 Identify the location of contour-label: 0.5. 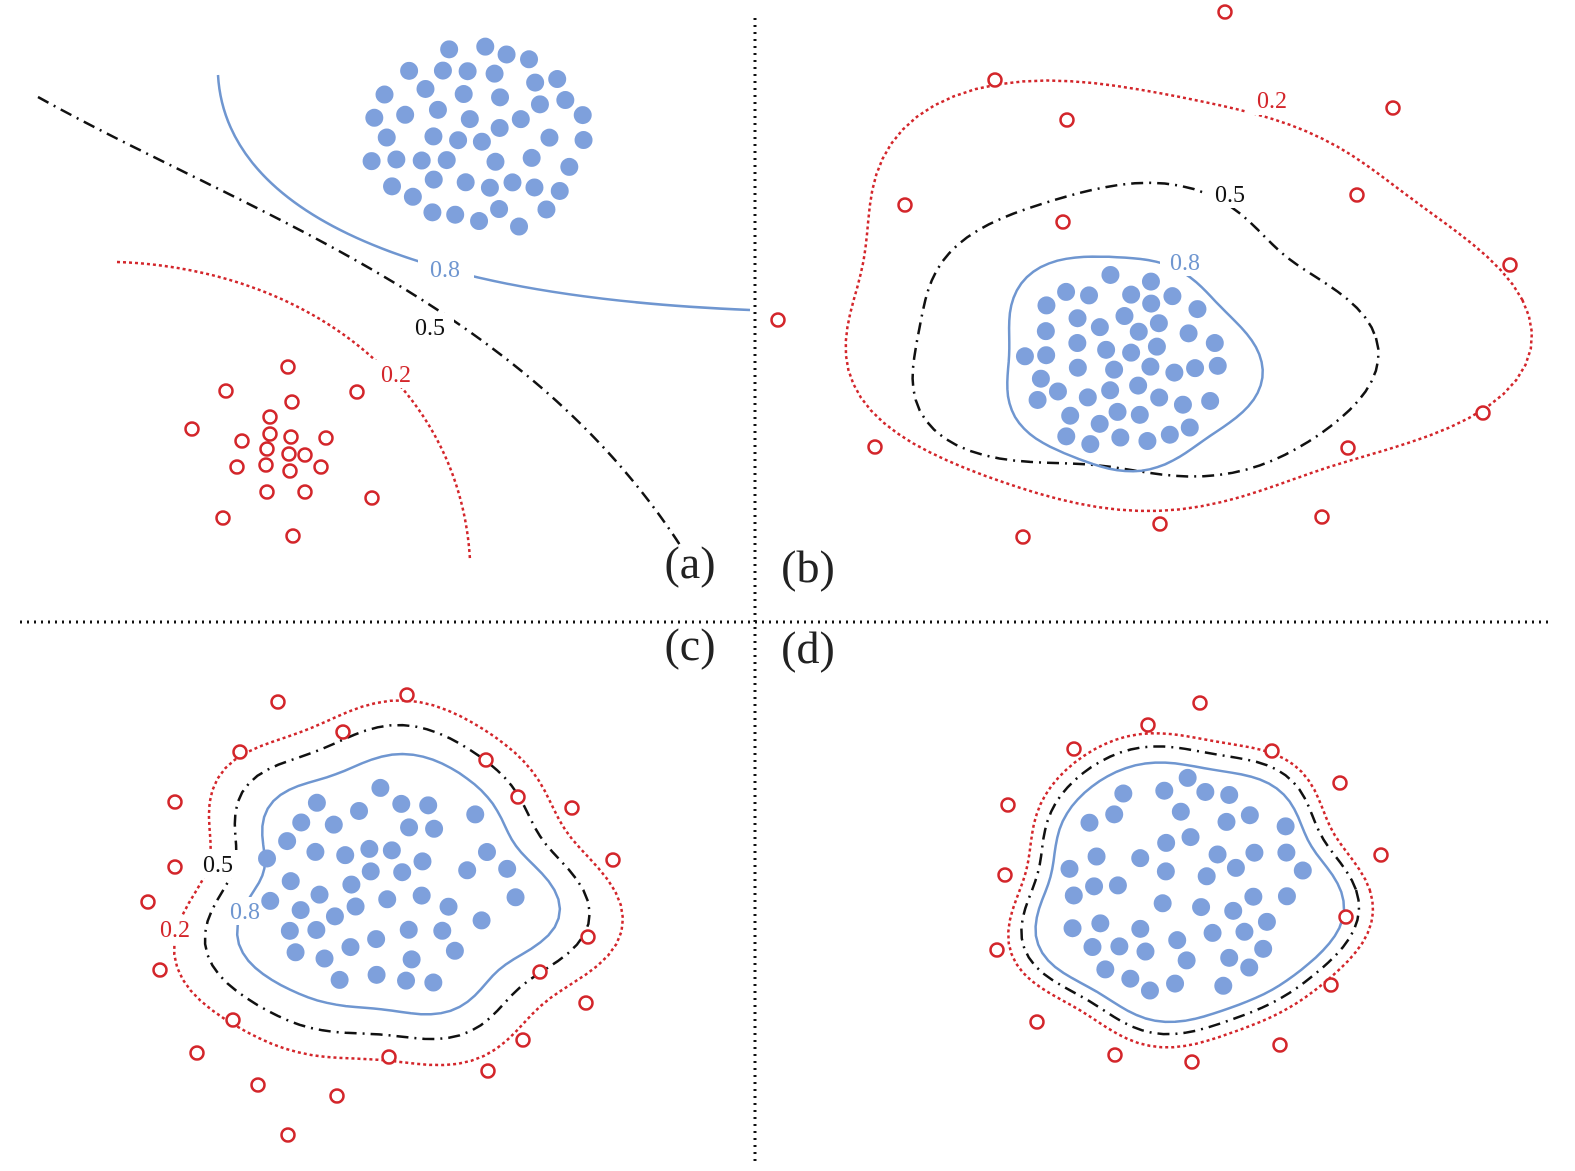
(1230, 195).